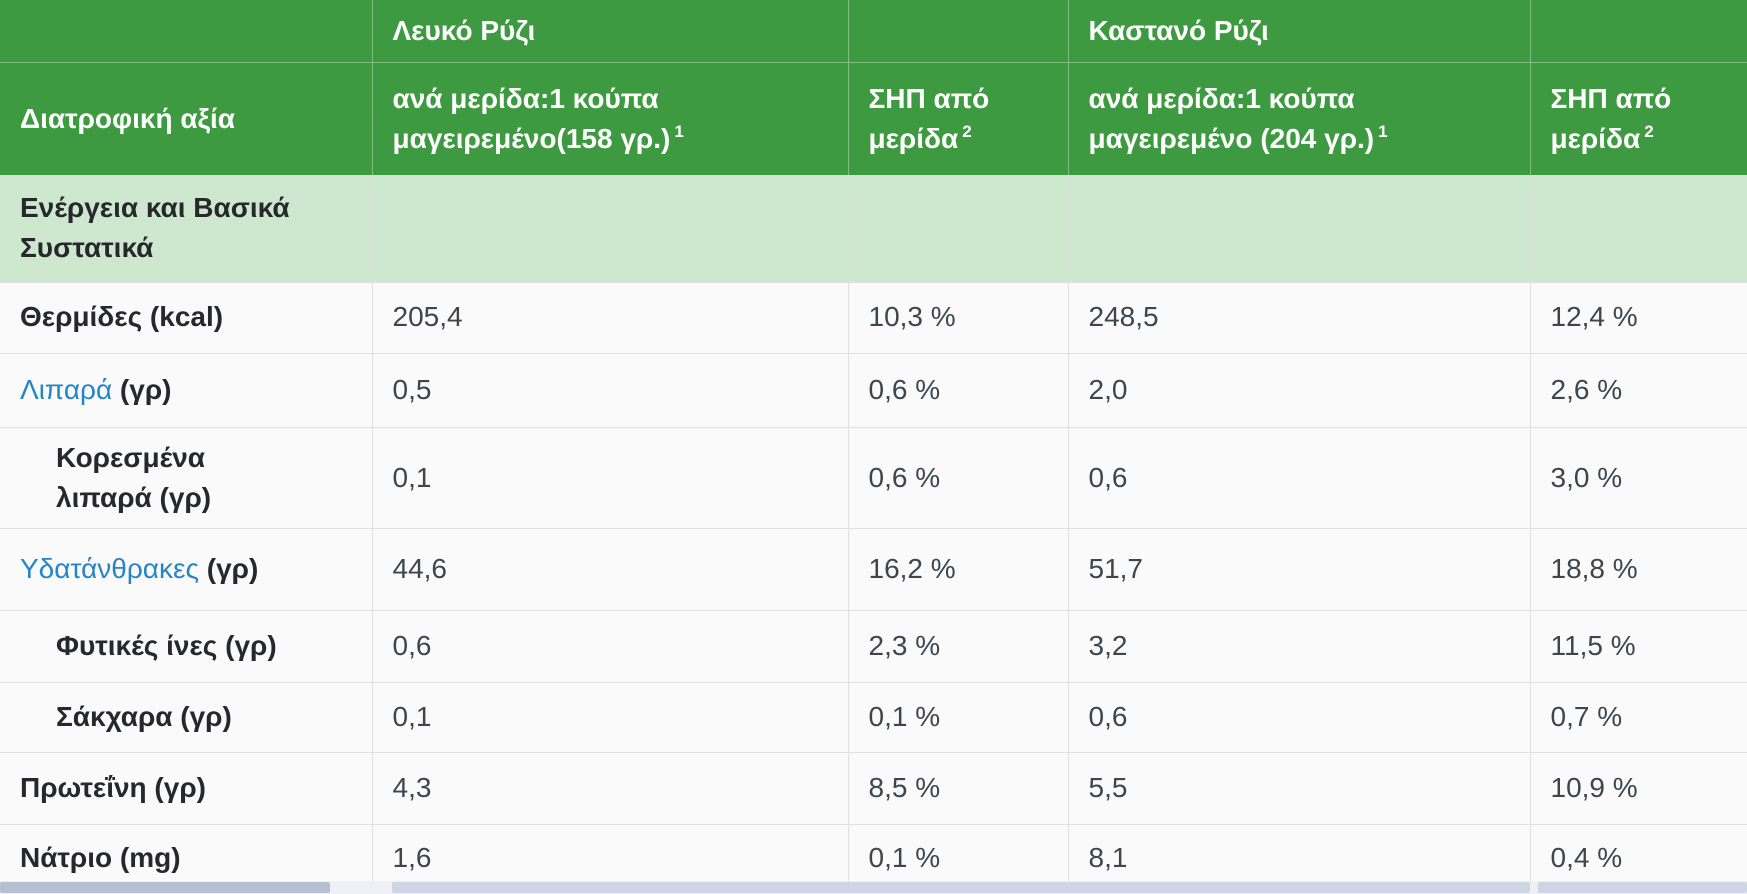 The width and height of the screenshot is (1747, 894). Describe the element at coordinates (1642, 887) in the screenshot. I see `scrollbar-thumb-right` at that location.